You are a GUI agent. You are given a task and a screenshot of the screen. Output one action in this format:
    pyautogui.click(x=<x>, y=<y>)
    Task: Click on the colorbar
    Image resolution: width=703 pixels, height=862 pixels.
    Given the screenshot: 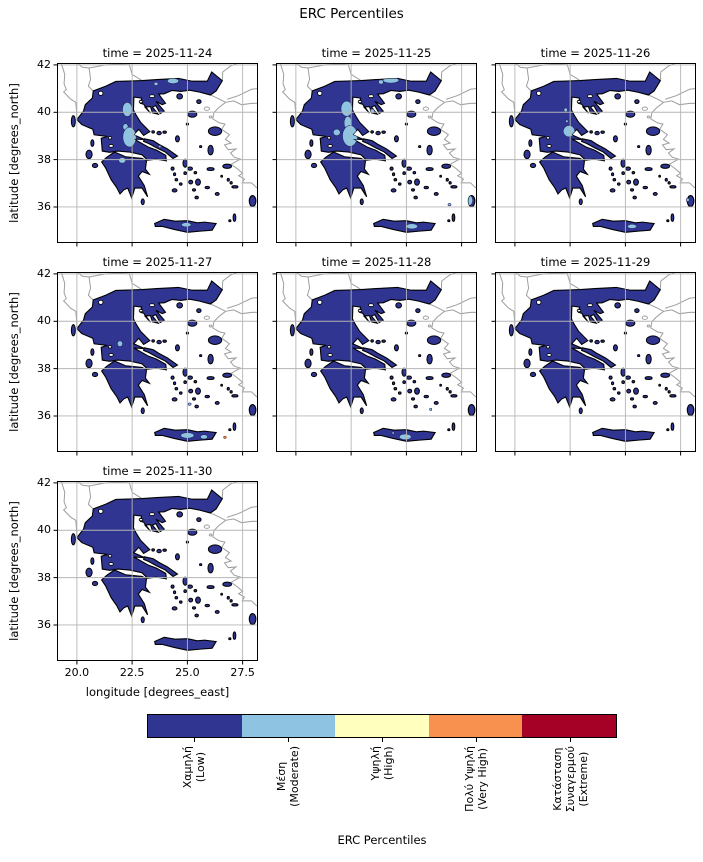 What is the action you would take?
    pyautogui.click(x=382, y=726)
    